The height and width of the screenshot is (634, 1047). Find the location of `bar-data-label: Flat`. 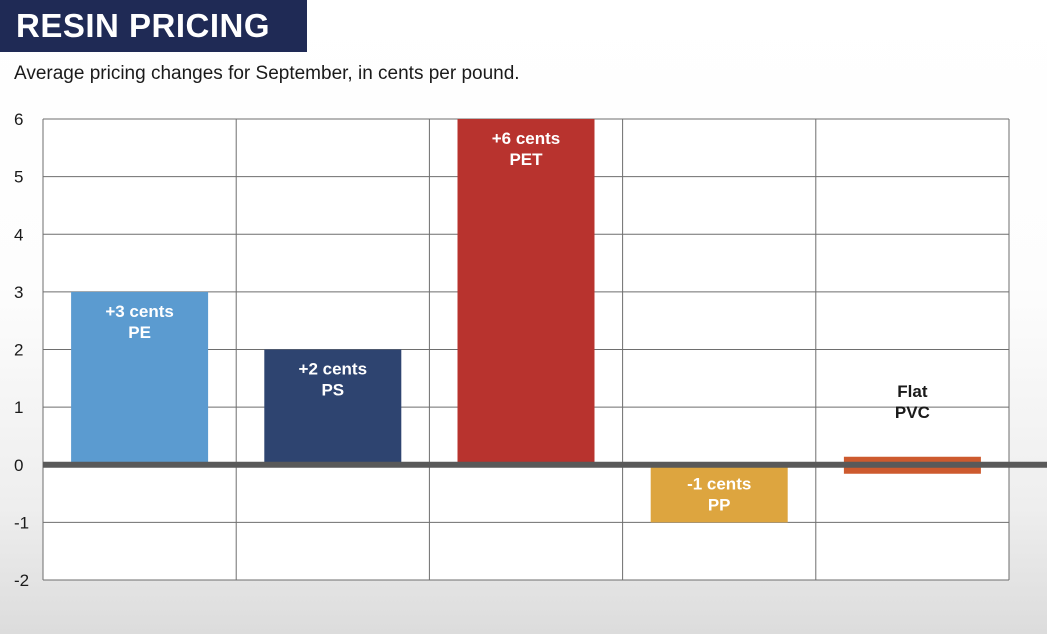

bar-data-label: Flat is located at coordinates (912, 391).